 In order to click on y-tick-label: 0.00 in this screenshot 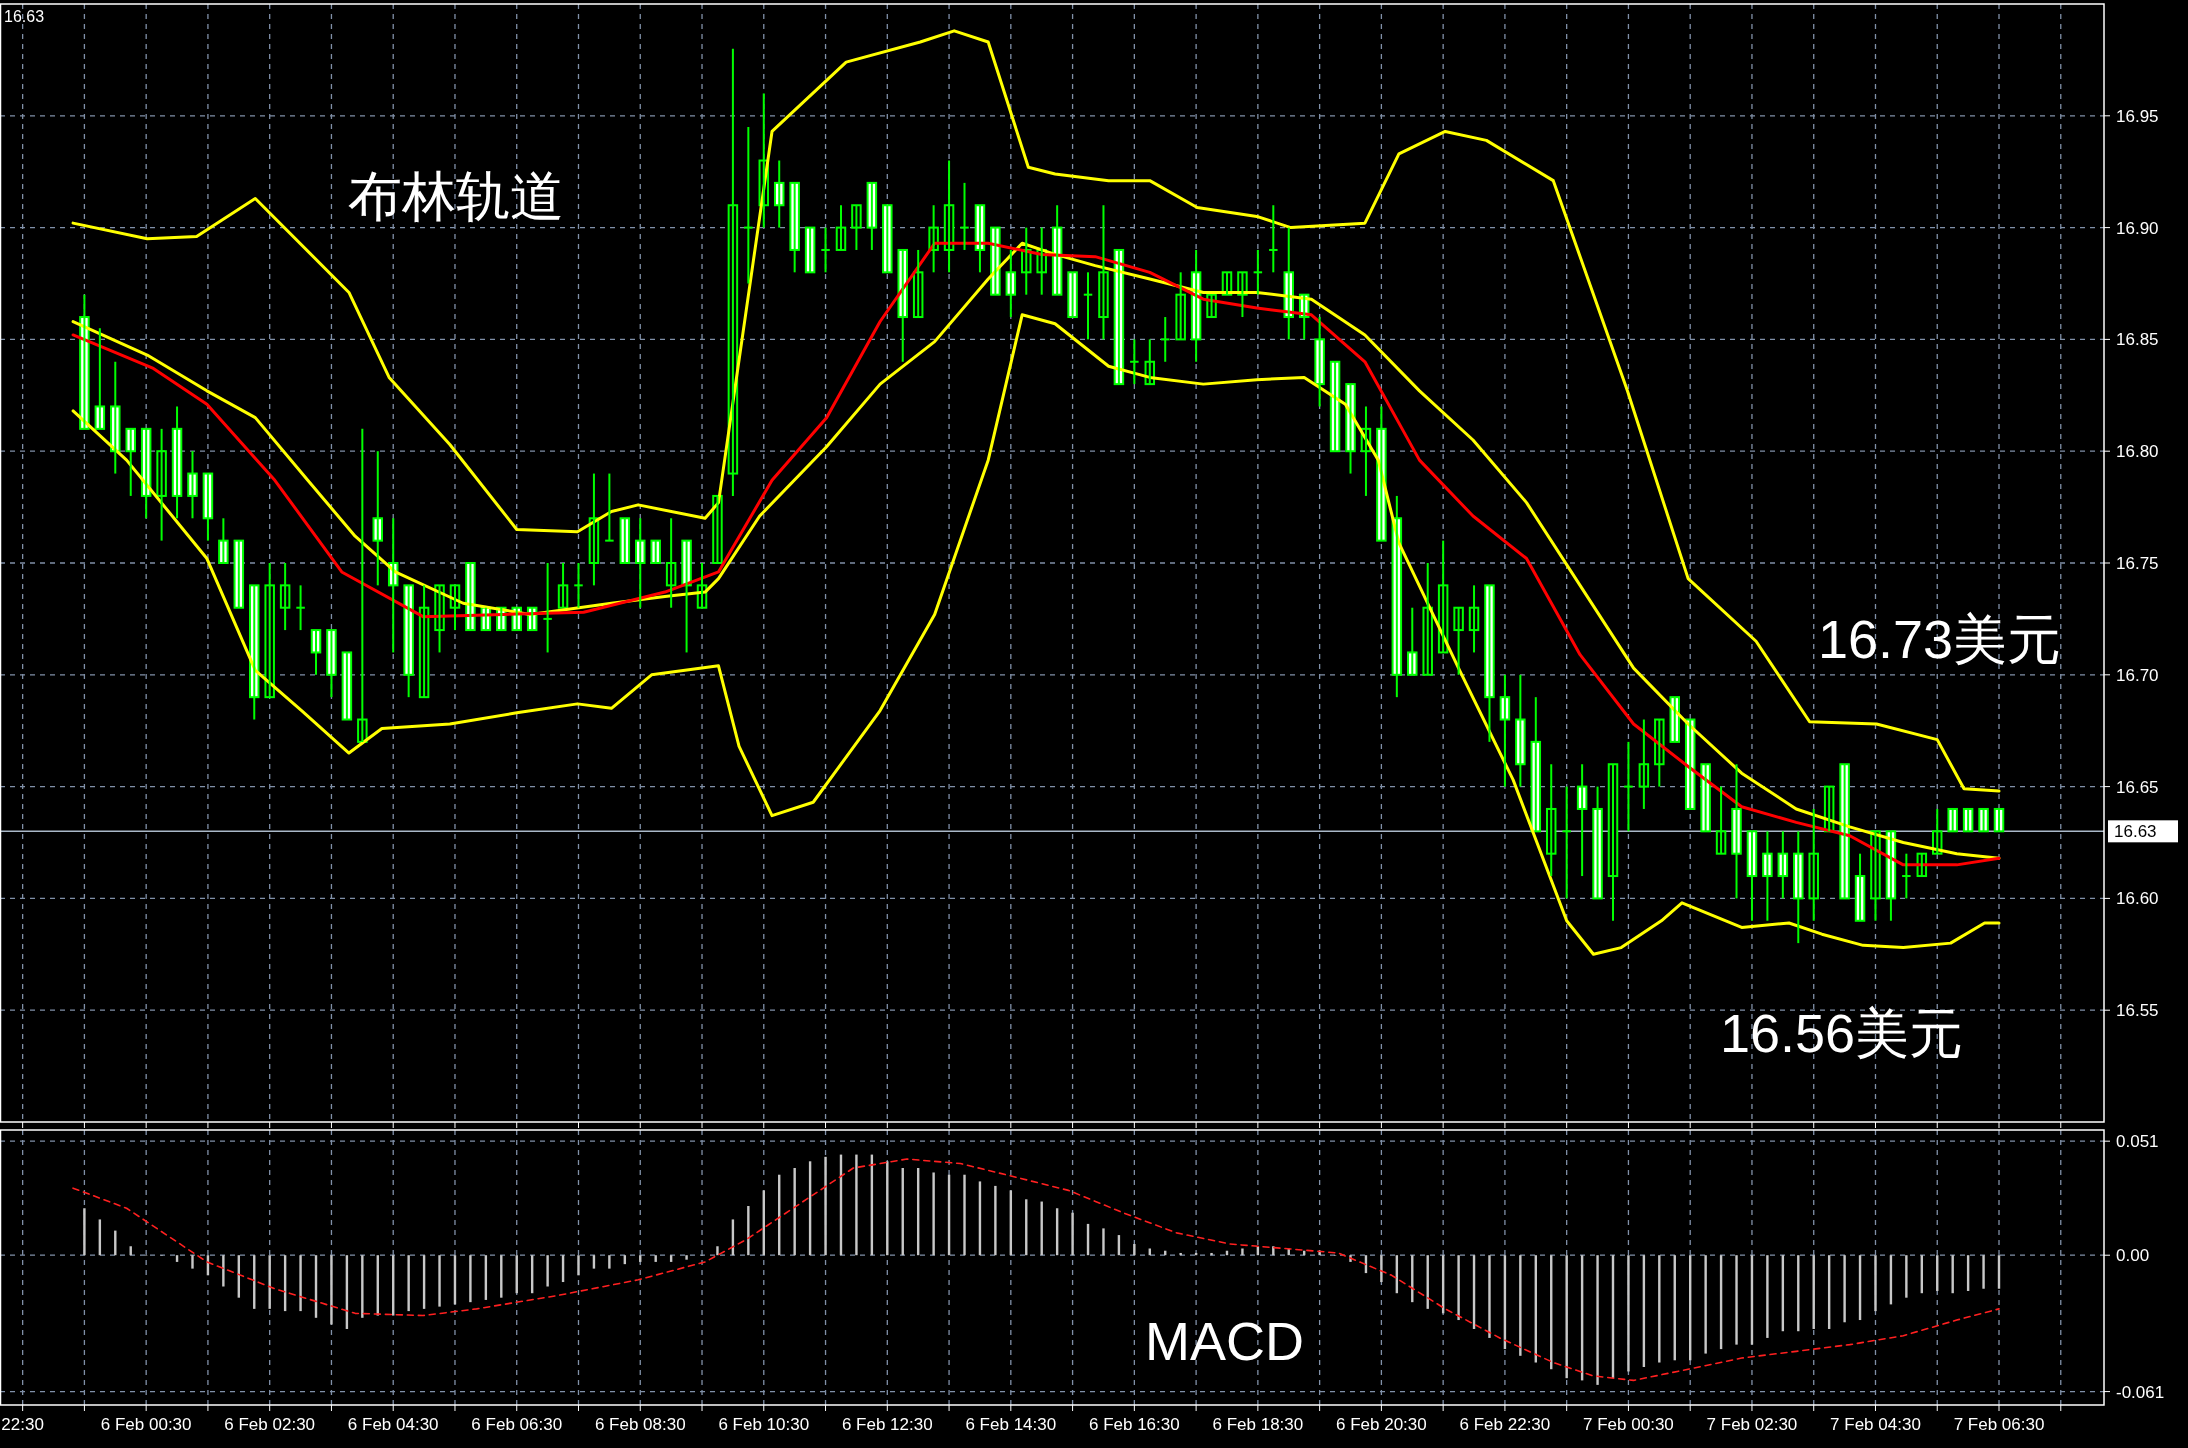, I will do `click(2133, 1256)`.